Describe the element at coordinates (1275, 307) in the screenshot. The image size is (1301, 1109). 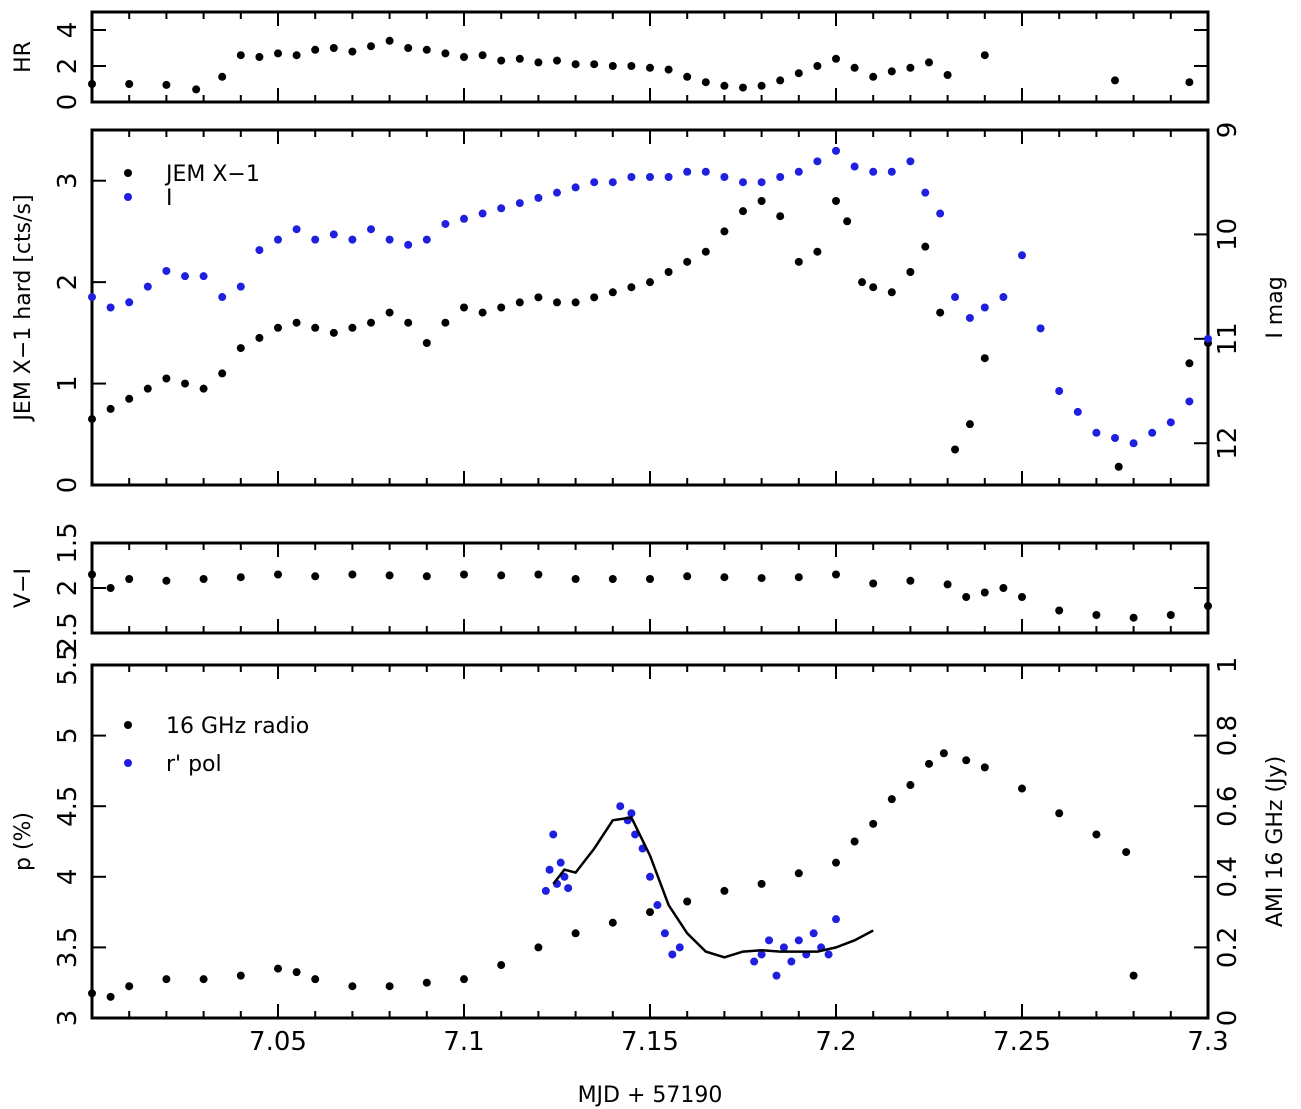
I see `y2-axis-label: I mag` at that location.